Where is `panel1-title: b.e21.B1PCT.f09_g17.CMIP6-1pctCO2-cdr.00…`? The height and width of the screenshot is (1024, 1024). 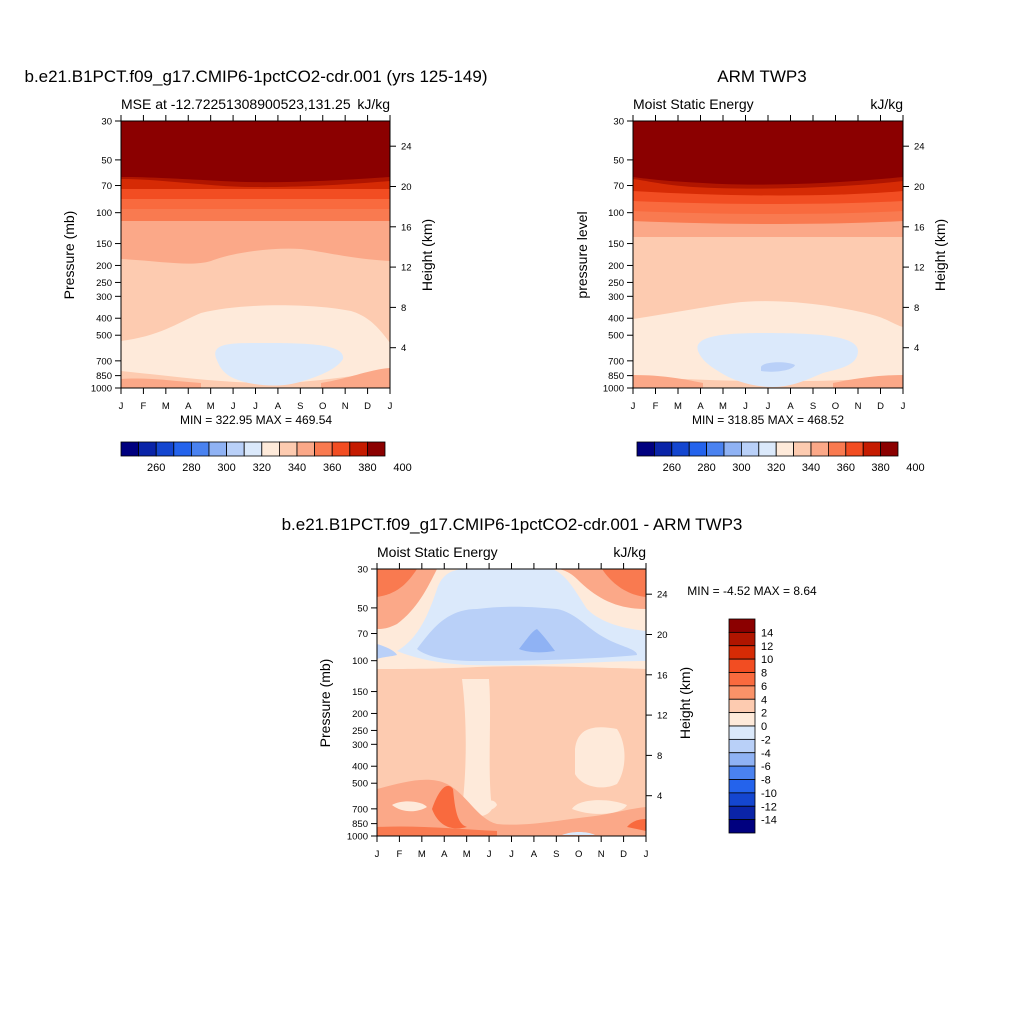
panel1-title: b.e21.B1PCT.f09_g17.CMIP6-1pctCO2-cdr.00… is located at coordinates (255, 76).